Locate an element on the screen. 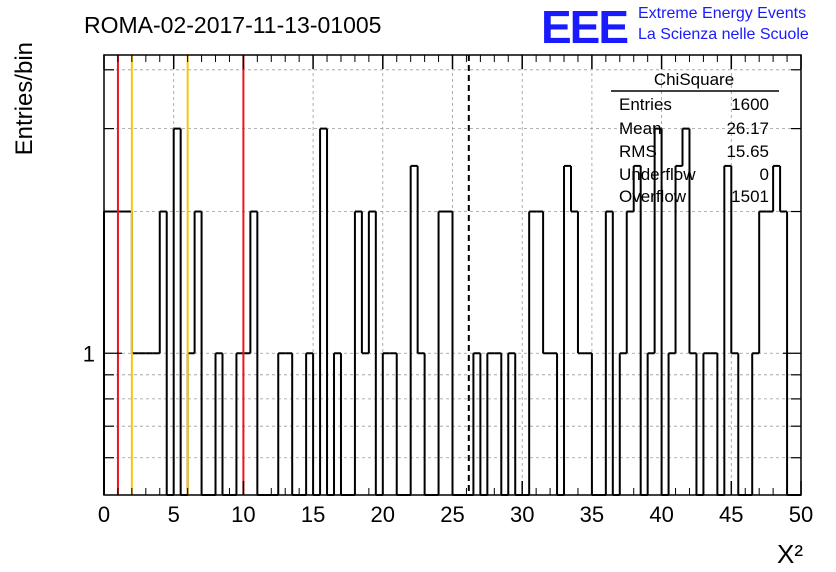 The height and width of the screenshot is (572, 836). chart-title: ROMA-02-2017-11-13-01005 is located at coordinates (232, 25).